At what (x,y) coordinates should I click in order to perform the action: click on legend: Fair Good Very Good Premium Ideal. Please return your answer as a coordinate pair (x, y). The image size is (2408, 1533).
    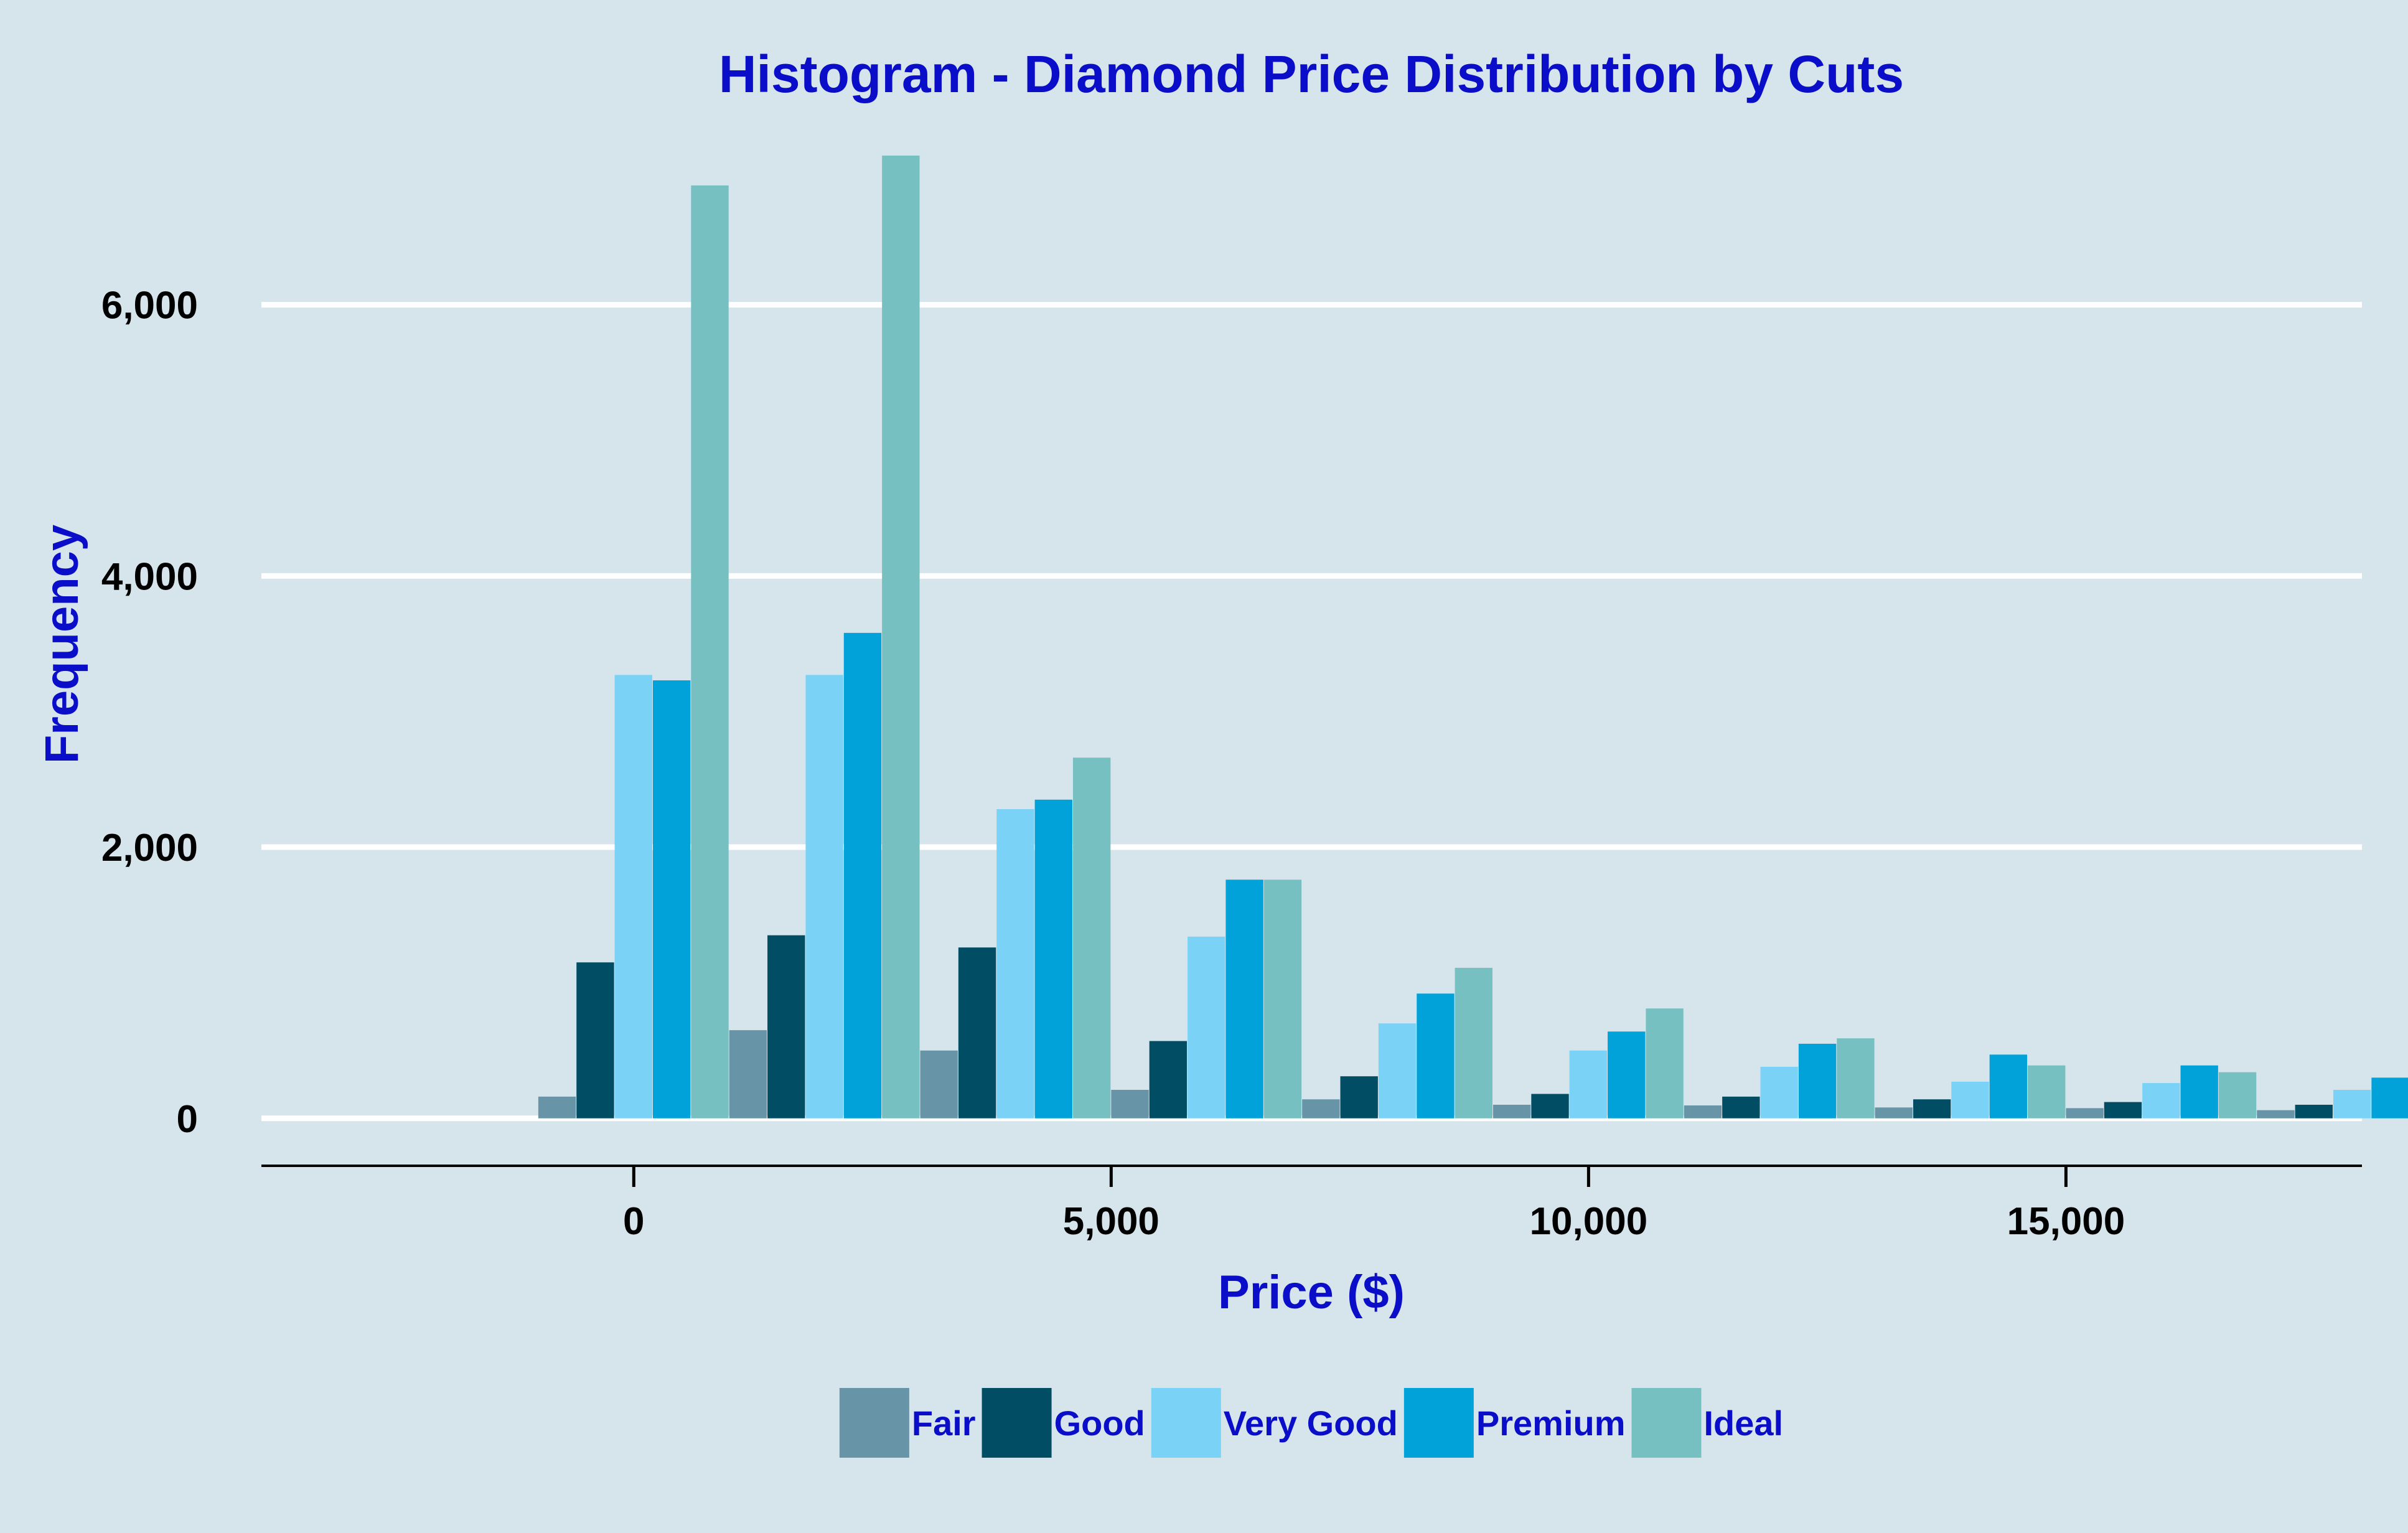
    Looking at the image, I should click on (1311, 1423).